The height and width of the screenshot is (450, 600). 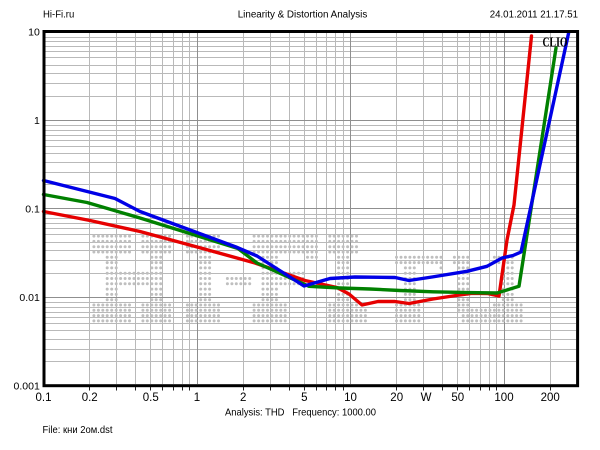 What do you see at coordinates (534, 15) in the screenshot?
I see `svg-text: 24.01.2011 21.17.51` at bounding box center [534, 15].